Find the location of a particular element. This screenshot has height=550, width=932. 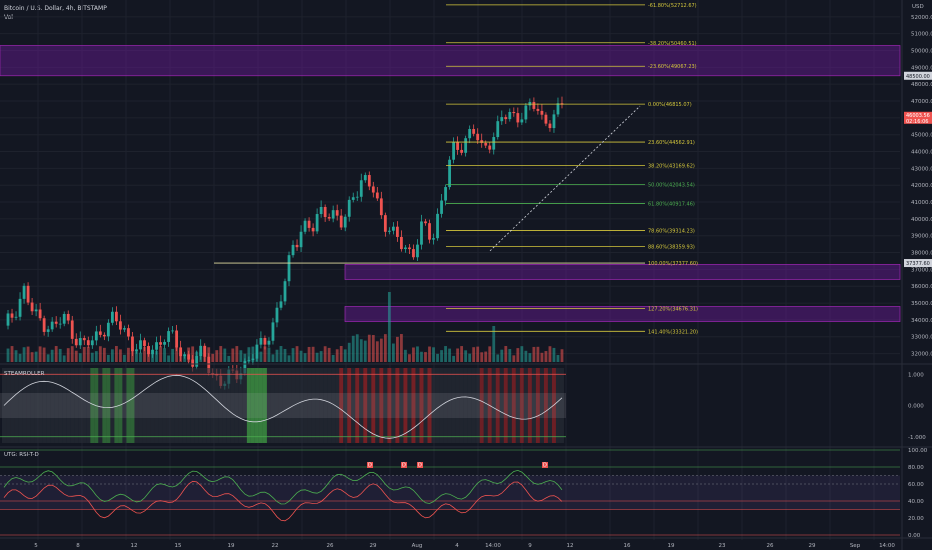

y-tick-label: 49000.00 is located at coordinates (921, 68).